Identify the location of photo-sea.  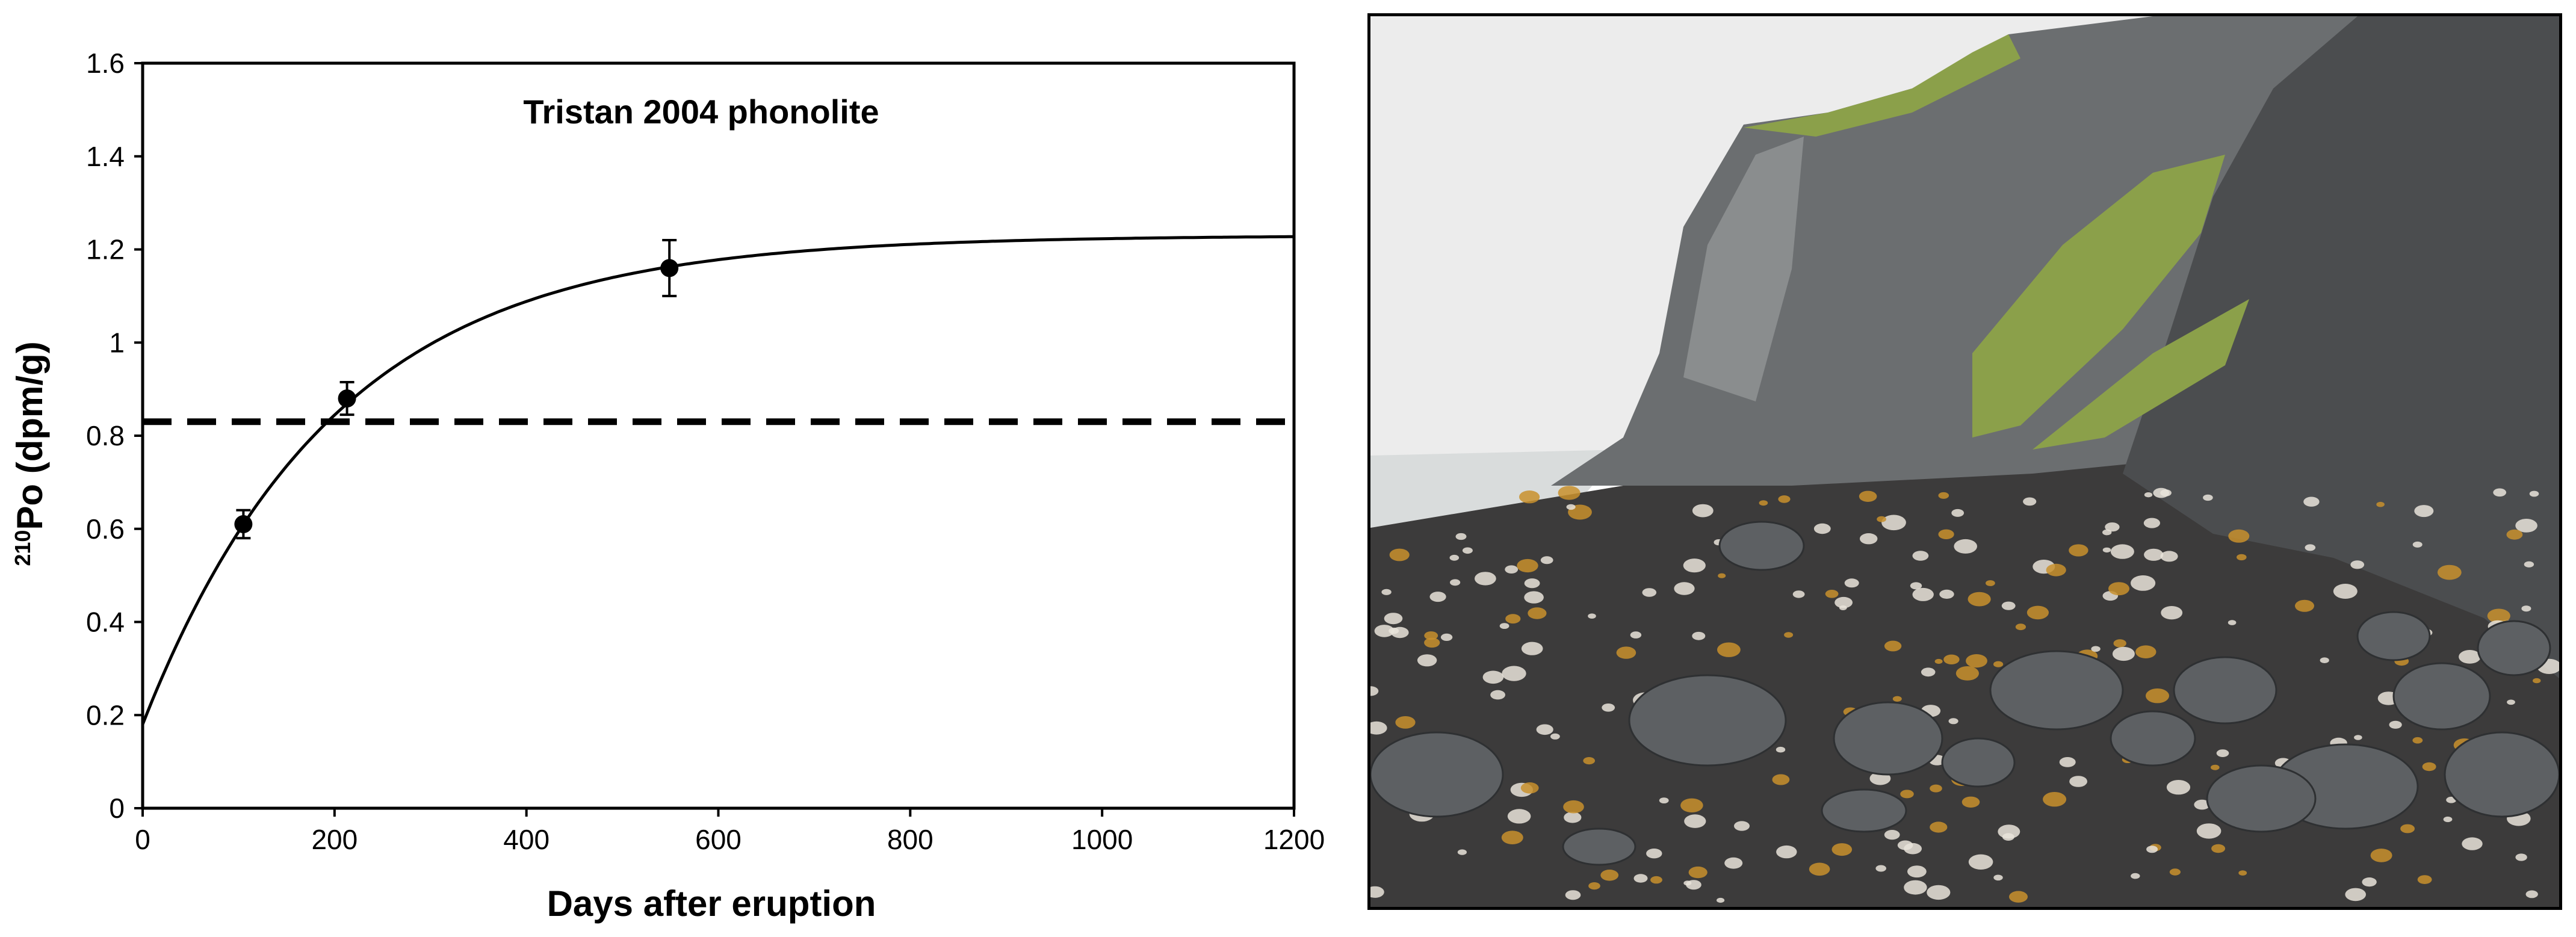
(1496, 489).